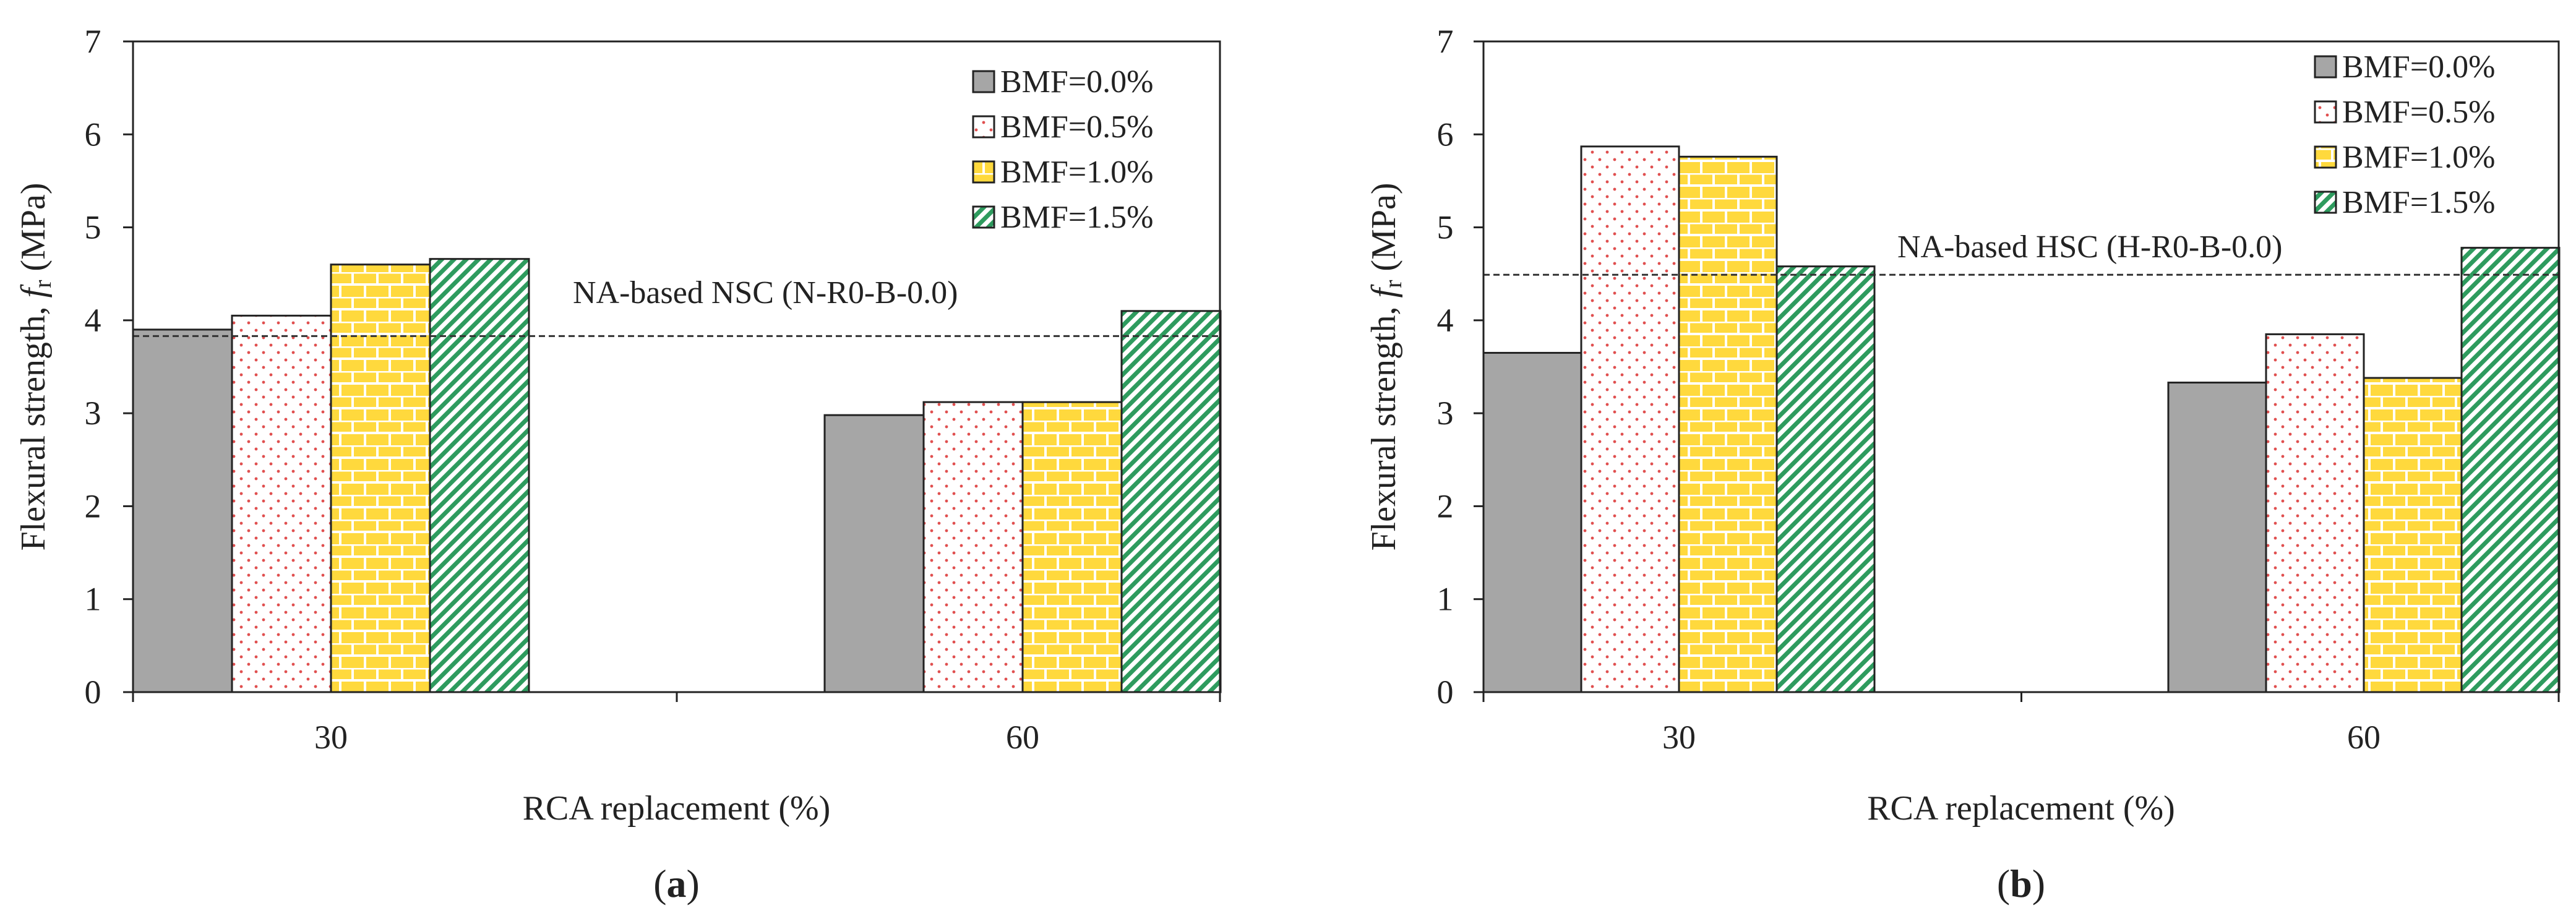 Image resolution: width=2576 pixels, height=916 pixels. What do you see at coordinates (765, 292) in the screenshot?
I see `reference-line-label: NA-based NSC (N-R0-B-0.0)` at bounding box center [765, 292].